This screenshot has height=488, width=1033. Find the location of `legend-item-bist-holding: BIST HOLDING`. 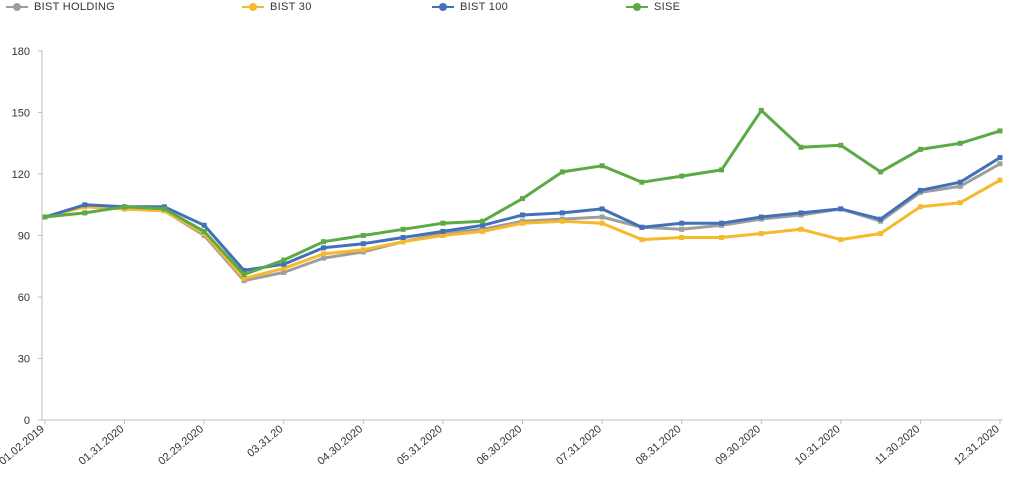

legend-item-bist-holding: BIST HOLDING is located at coordinates (60, 7).